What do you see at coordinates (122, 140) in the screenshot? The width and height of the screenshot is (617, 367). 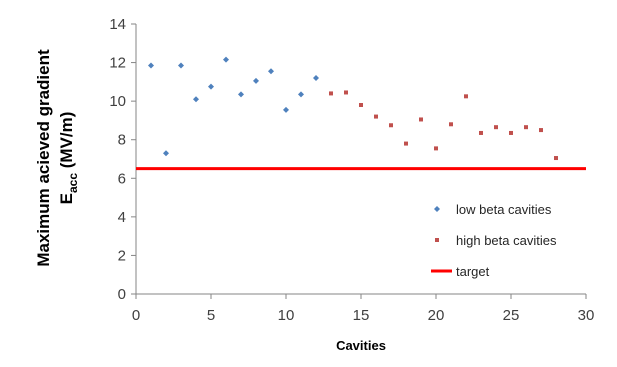 I see `y-tick-label: 8` at bounding box center [122, 140].